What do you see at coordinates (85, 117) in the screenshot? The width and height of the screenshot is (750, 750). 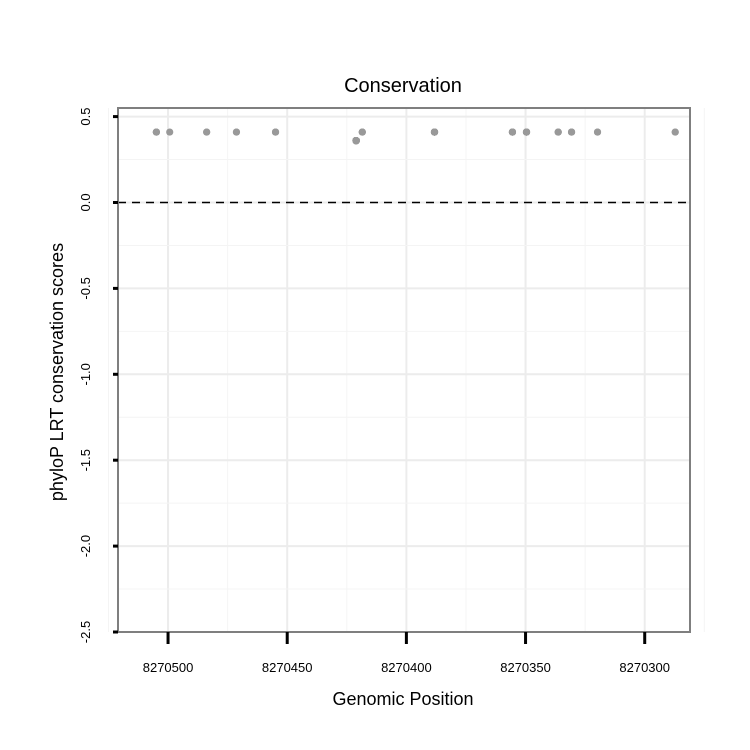 I see `y-tick-label: 0.5` at bounding box center [85, 117].